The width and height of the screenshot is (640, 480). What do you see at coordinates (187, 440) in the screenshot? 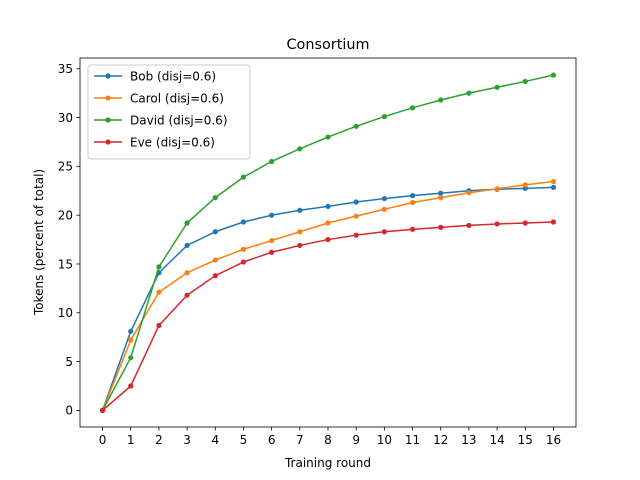
I see `x-tick-label: 3` at bounding box center [187, 440].